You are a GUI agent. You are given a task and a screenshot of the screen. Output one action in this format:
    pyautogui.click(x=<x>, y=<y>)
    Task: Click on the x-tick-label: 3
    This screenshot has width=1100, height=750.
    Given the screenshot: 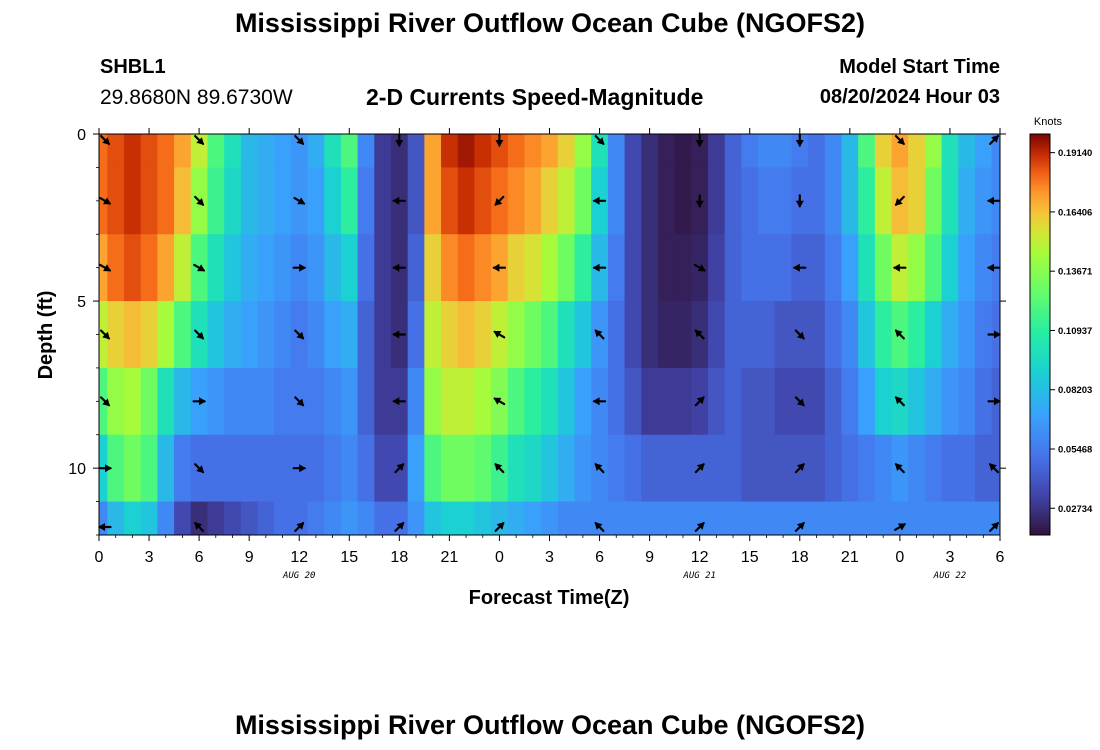 What is the action you would take?
    pyautogui.click(x=549, y=557)
    